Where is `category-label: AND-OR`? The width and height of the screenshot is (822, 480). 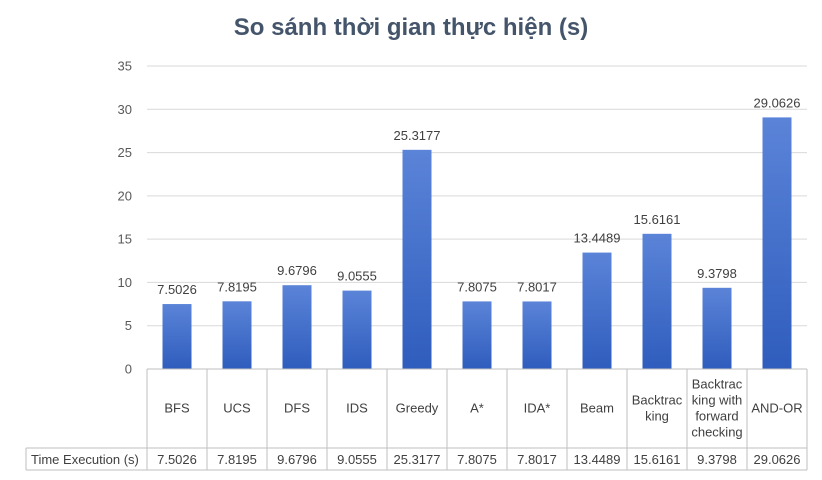
category-label: AND-OR is located at coordinates (776, 408).